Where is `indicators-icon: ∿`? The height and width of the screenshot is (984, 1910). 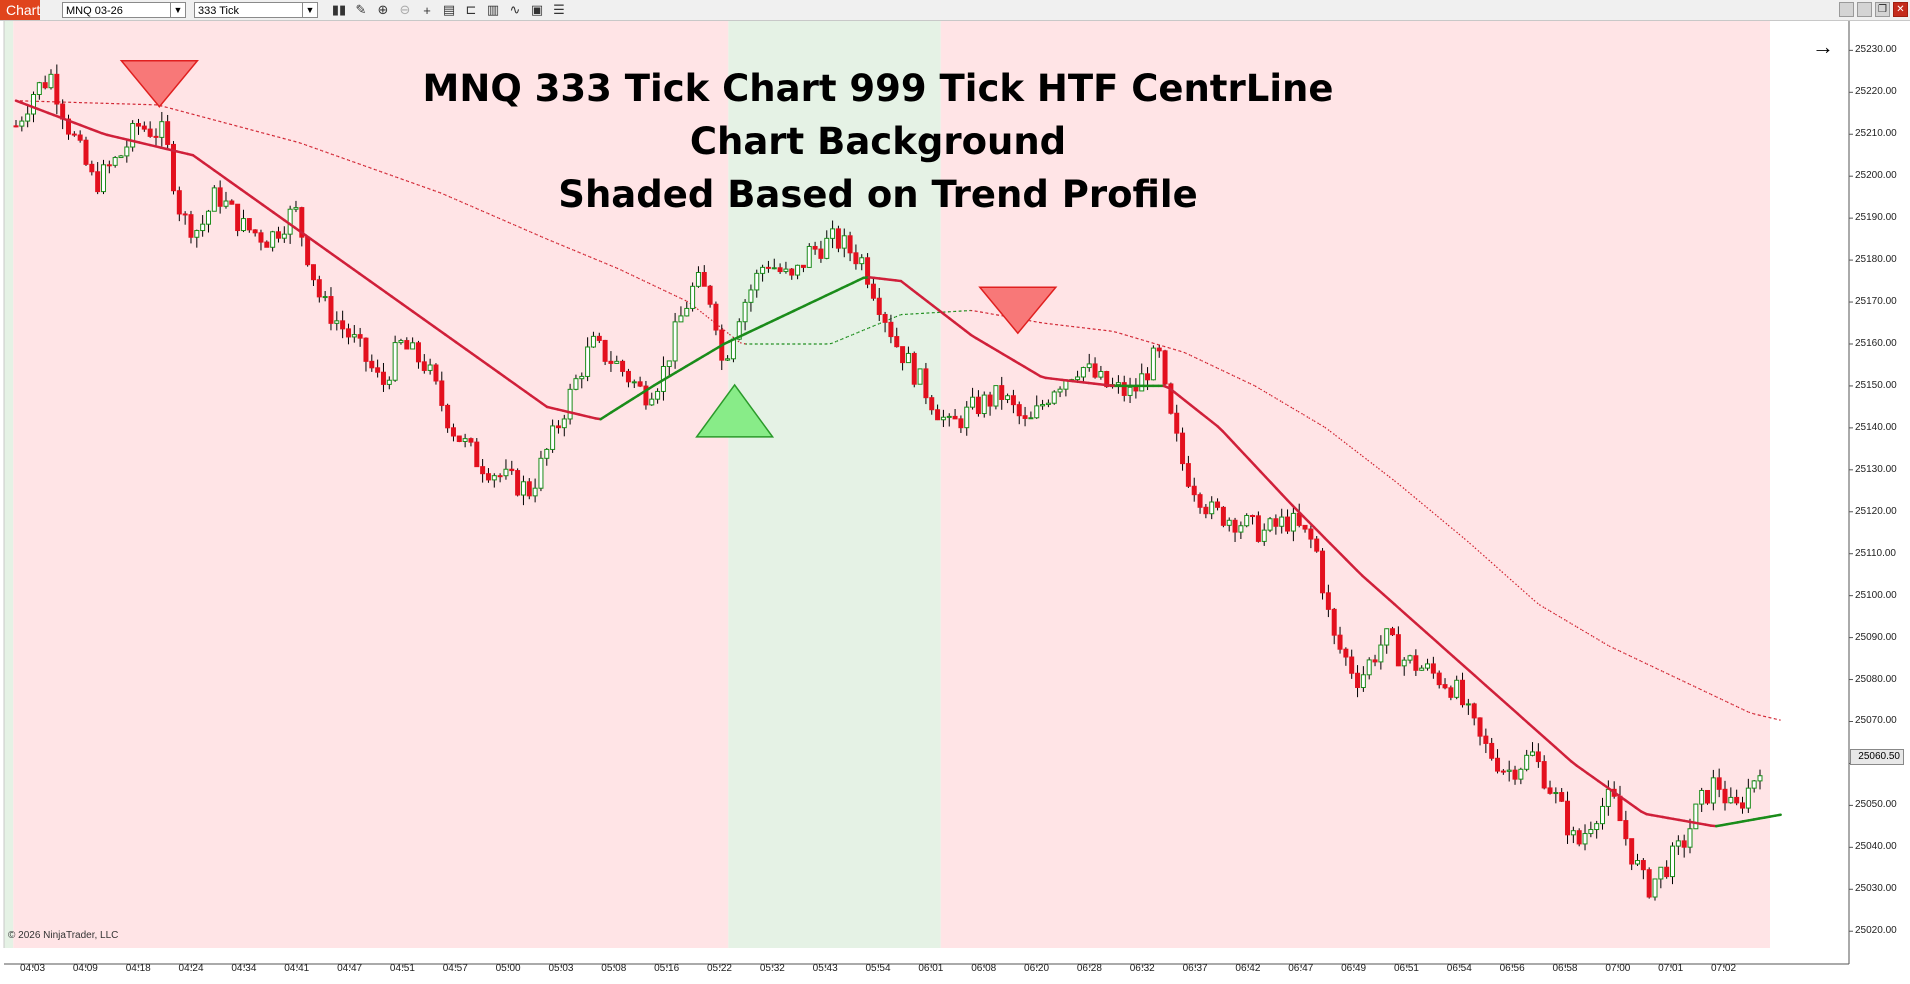 indicators-icon: ∿ is located at coordinates (515, 9).